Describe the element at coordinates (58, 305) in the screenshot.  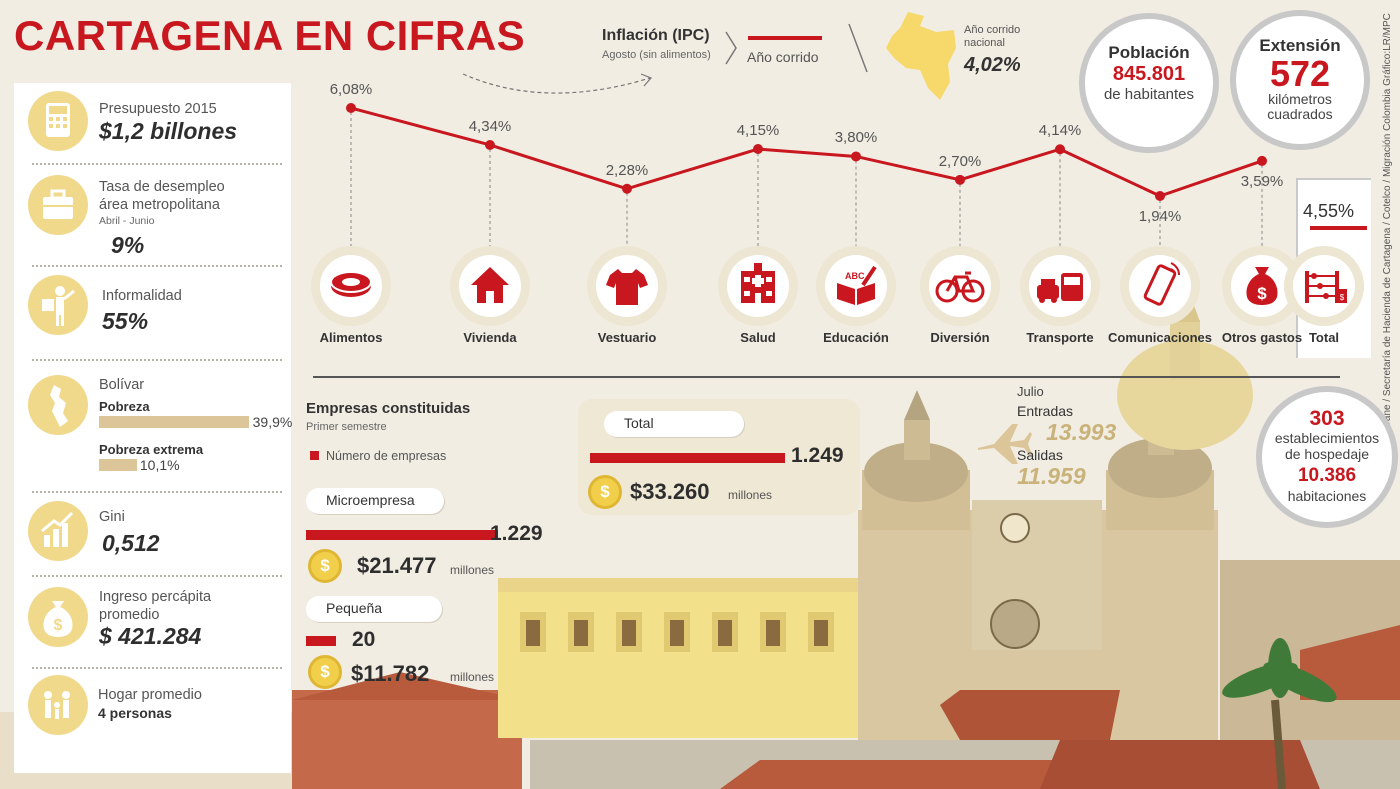
I see `street-vendor-icon` at that location.